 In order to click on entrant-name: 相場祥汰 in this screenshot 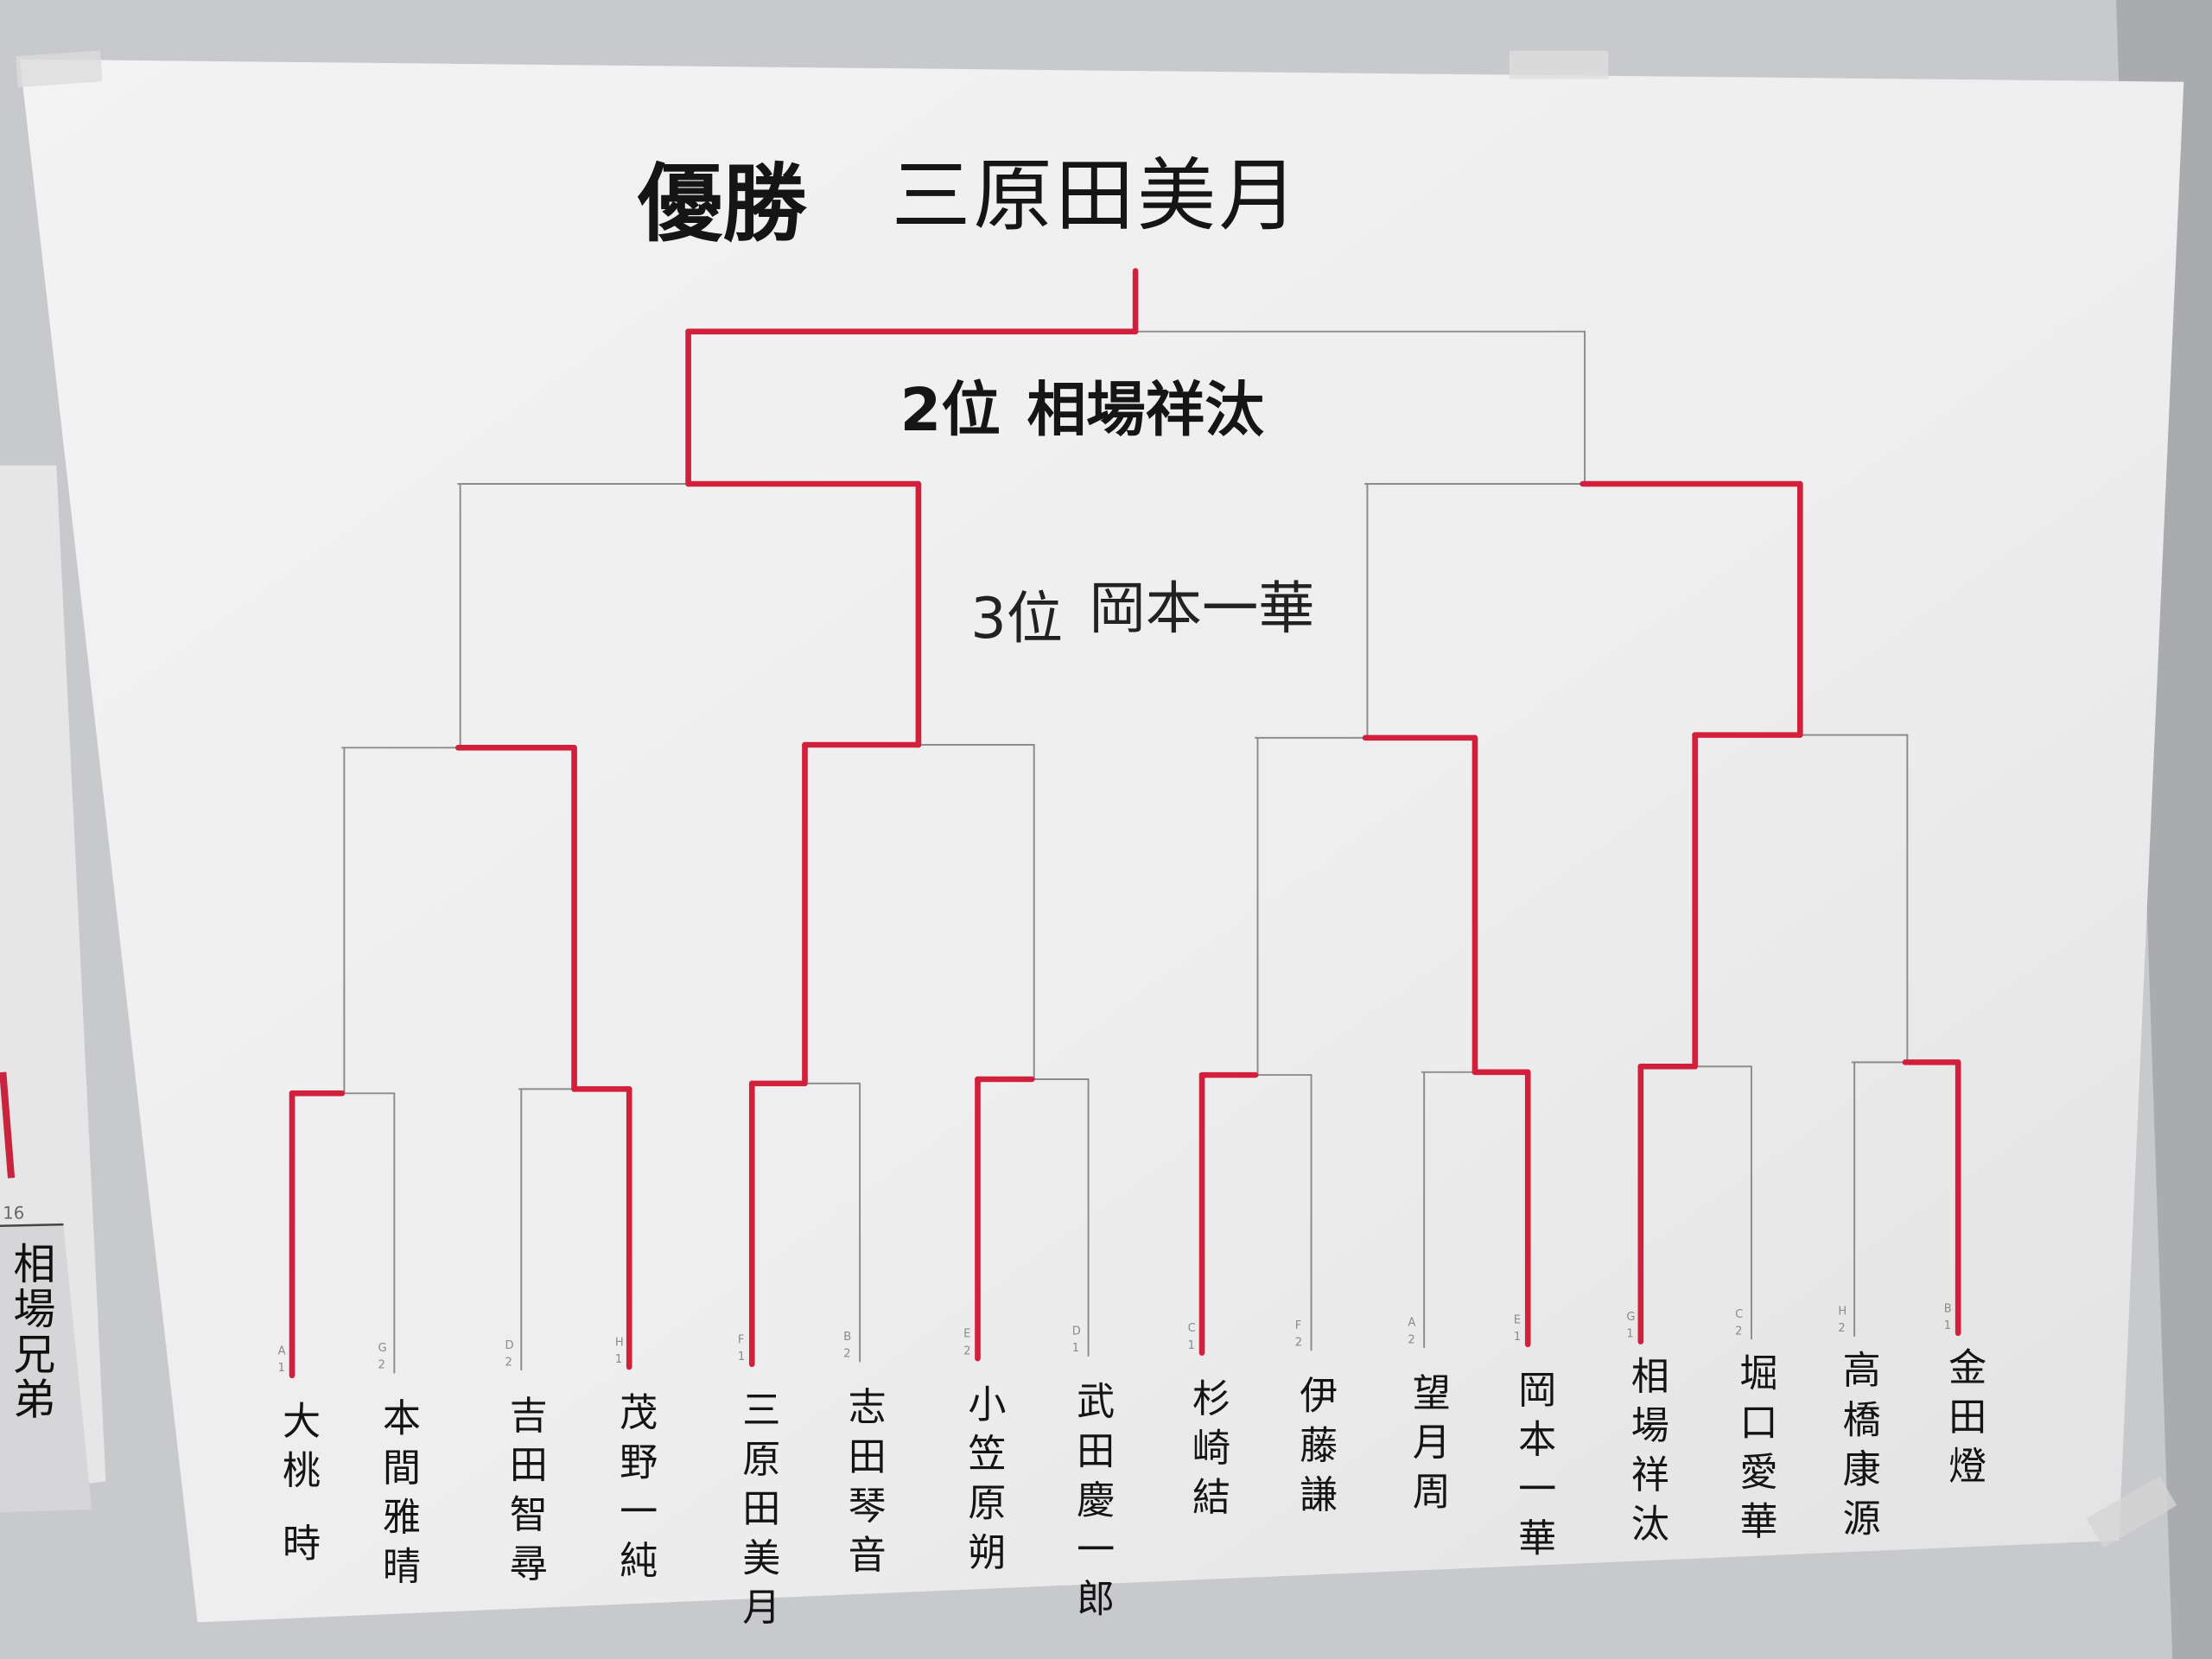, I will do `click(1646, 1455)`.